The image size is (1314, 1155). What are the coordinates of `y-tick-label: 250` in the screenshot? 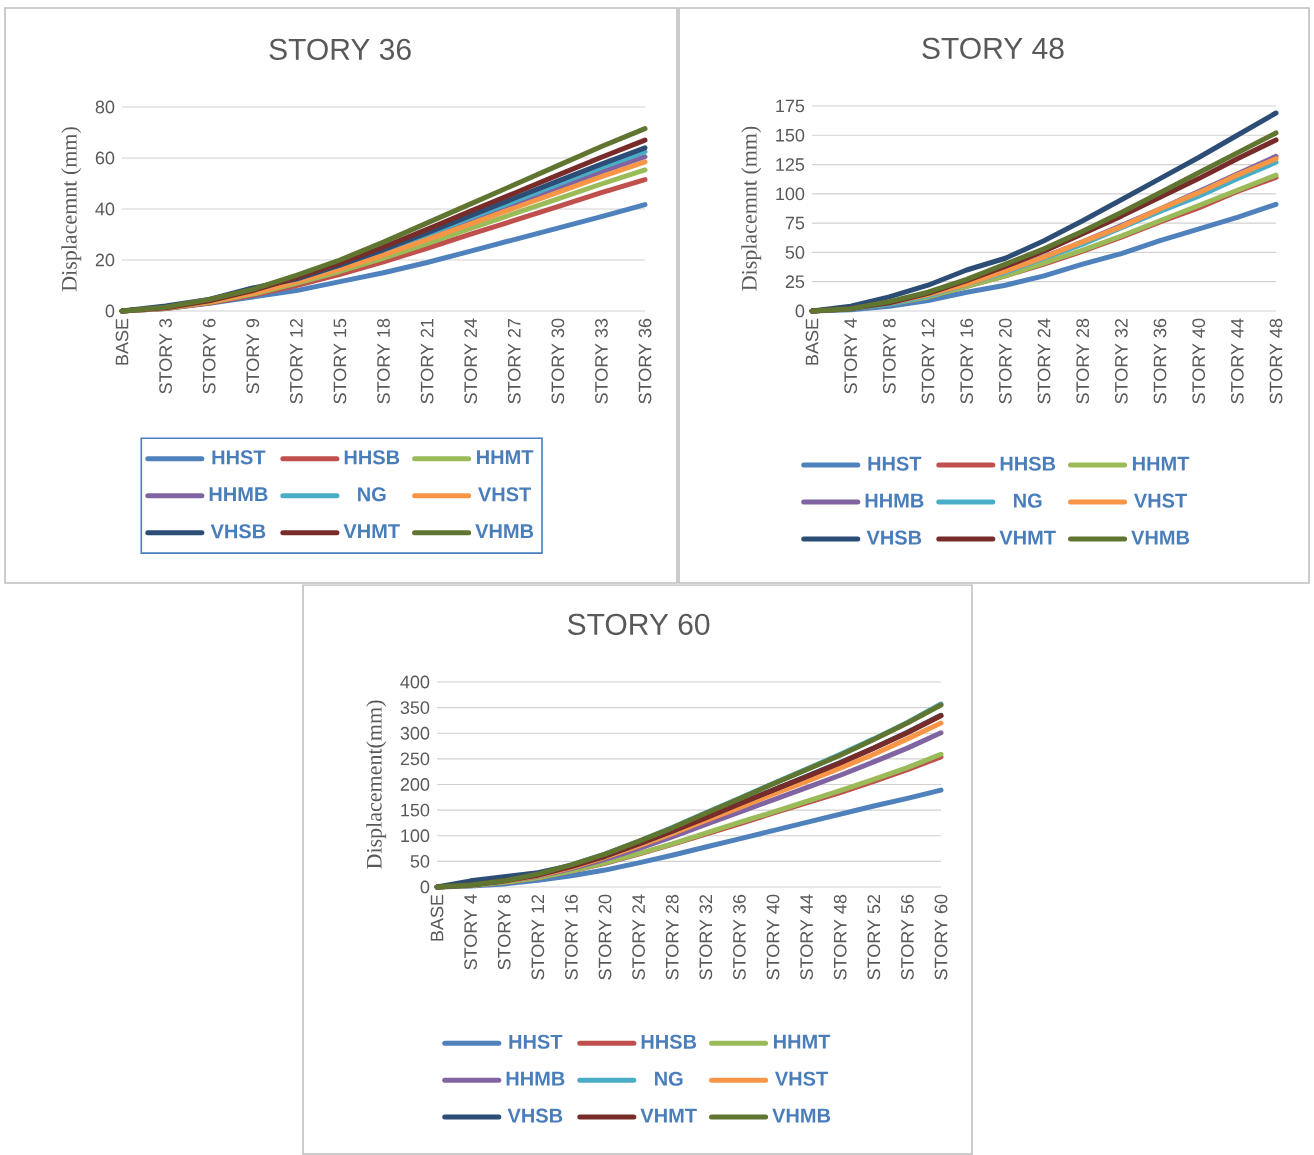 It's located at (415, 759).